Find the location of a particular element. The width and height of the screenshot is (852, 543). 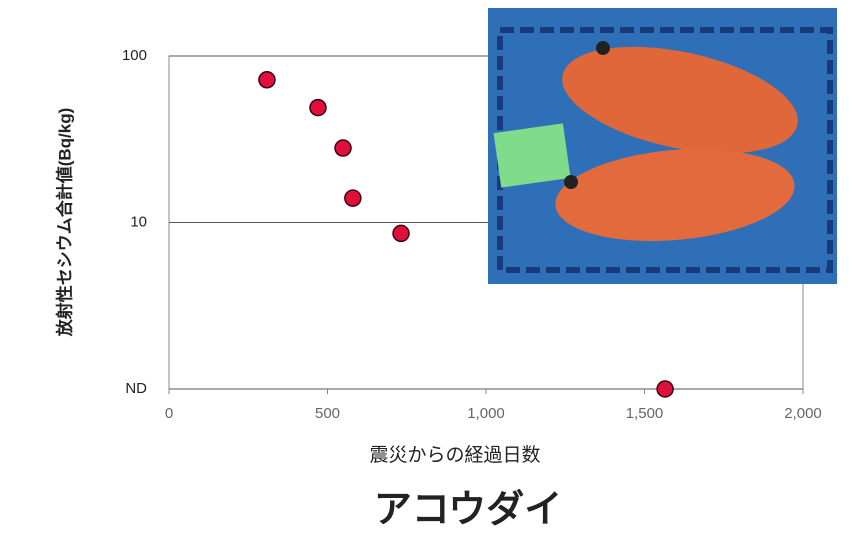

y-tick-label: 10 is located at coordinates (138, 221).